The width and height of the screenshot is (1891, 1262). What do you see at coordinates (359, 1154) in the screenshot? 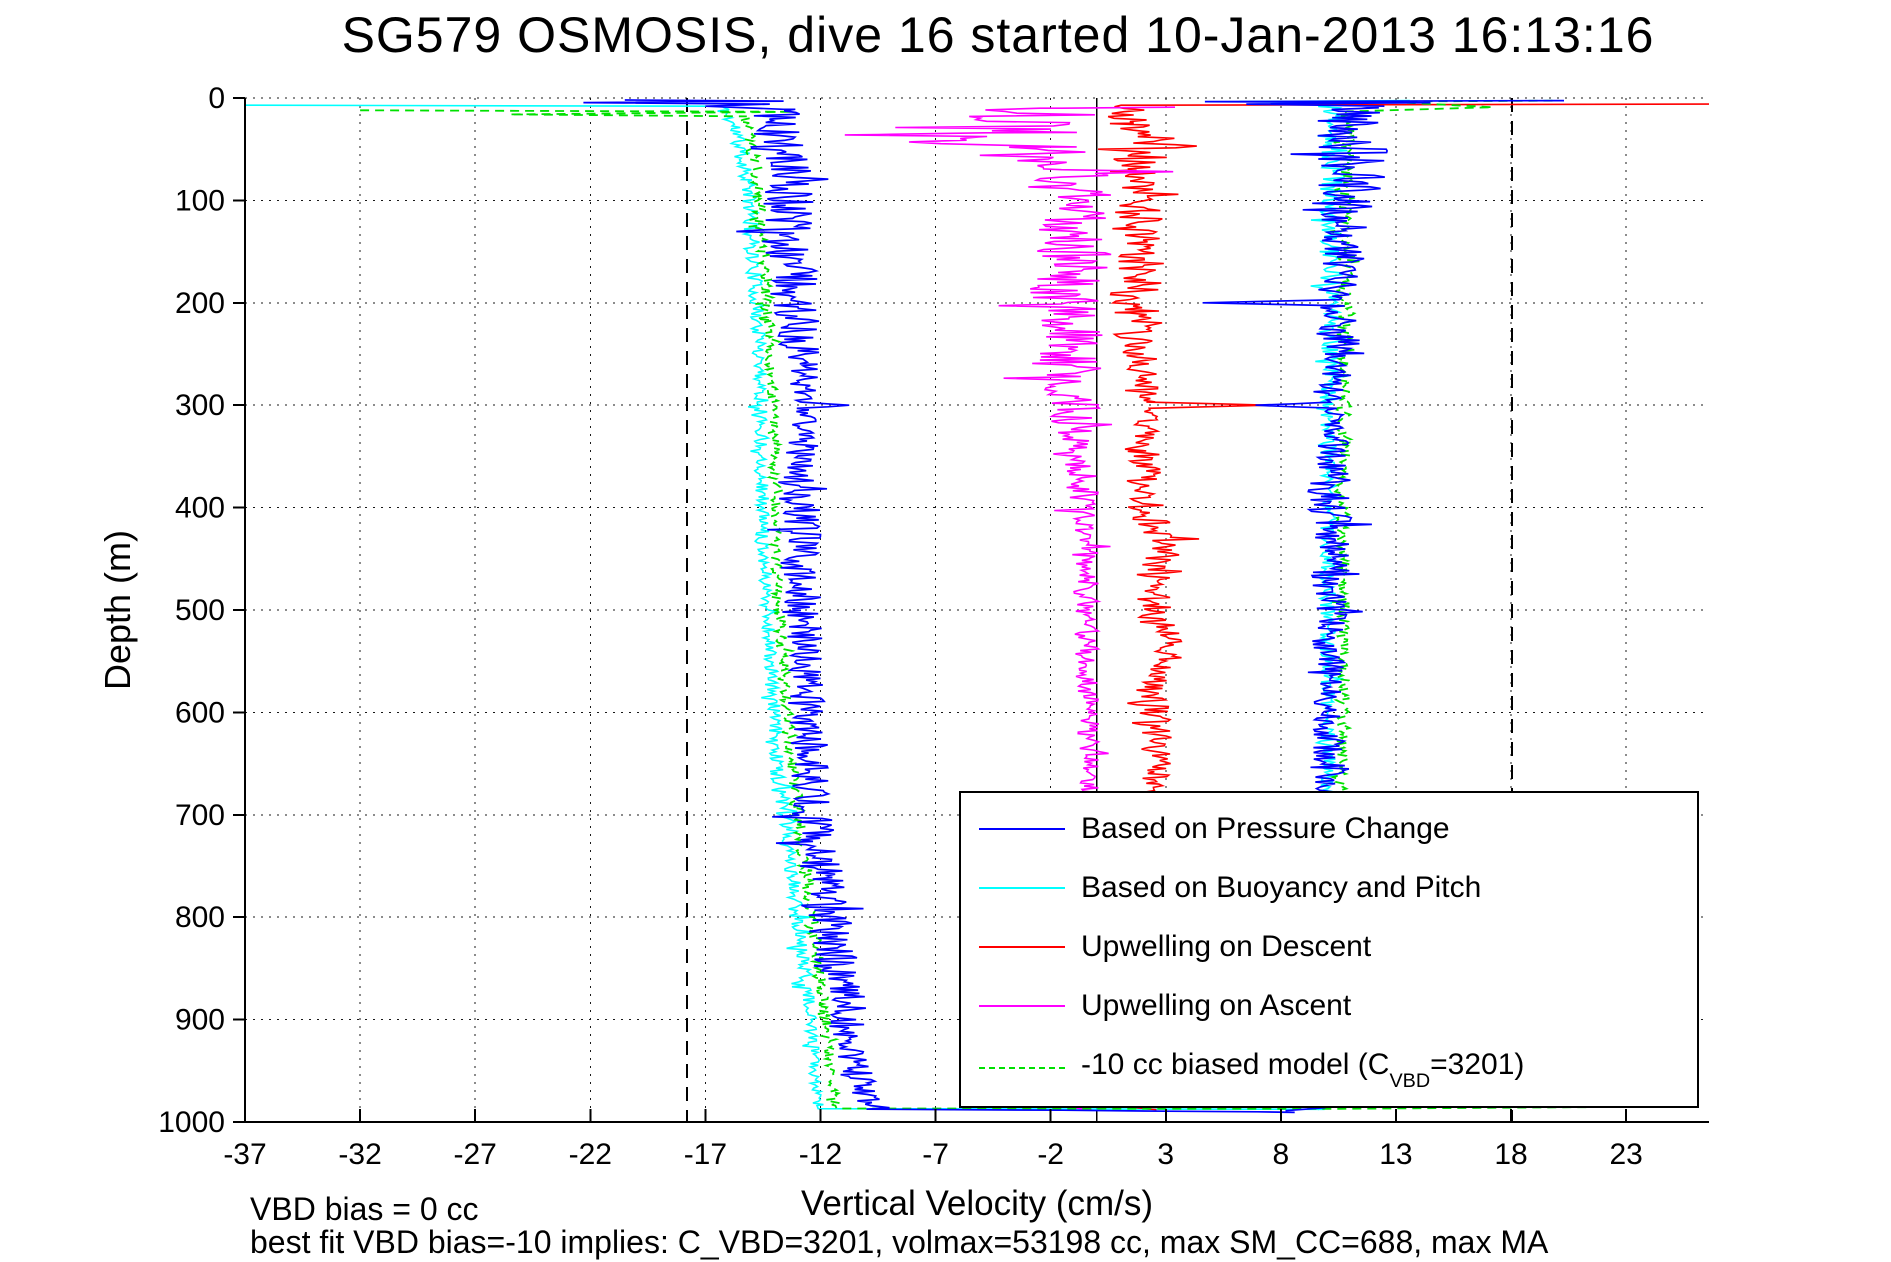
I see `x-tick-label: -32` at bounding box center [359, 1154].